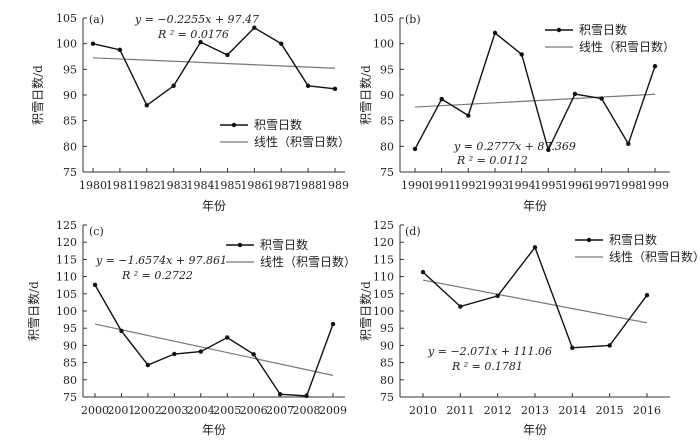 The width and height of the screenshot is (700, 448). What do you see at coordinates (514, 146) in the screenshot?
I see `trend-equation: y = 0.2777x + 87.369` at bounding box center [514, 146].